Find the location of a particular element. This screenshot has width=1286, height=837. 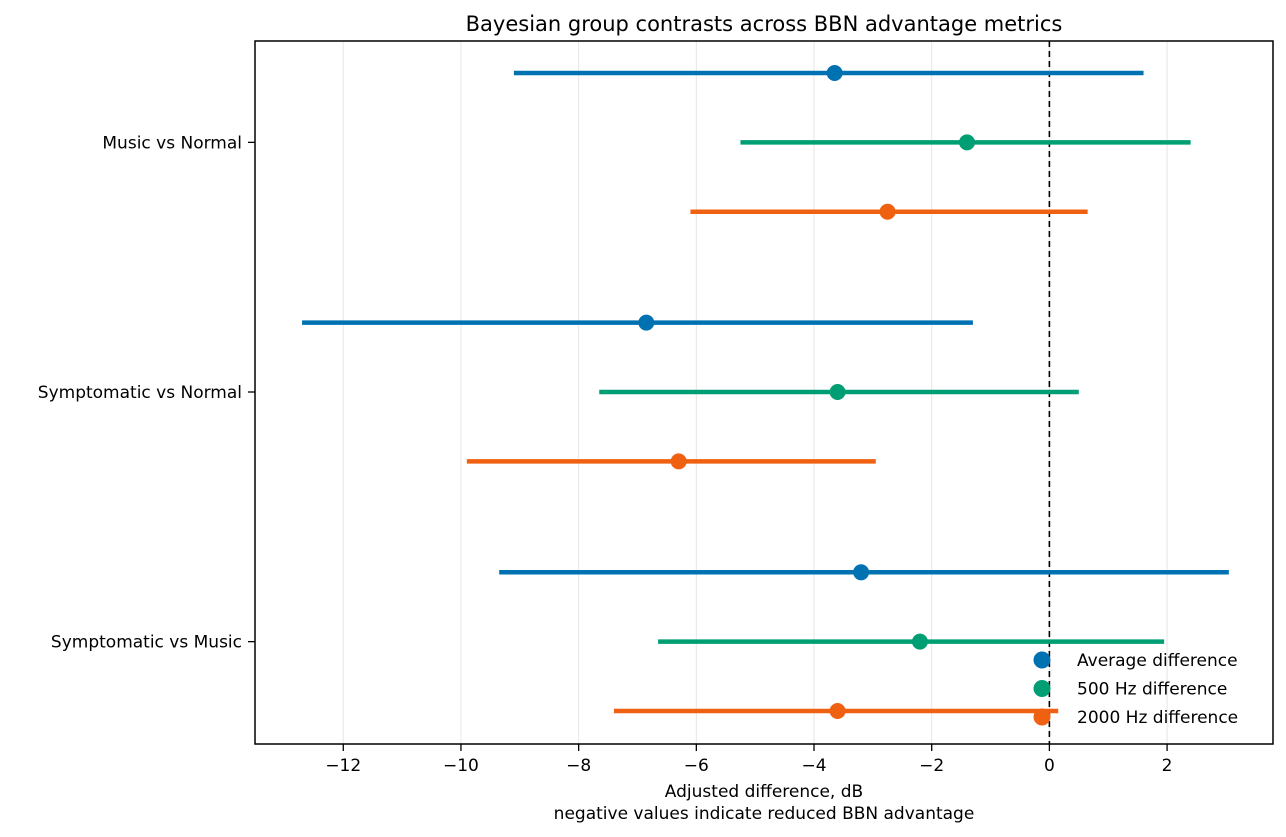

x-tick-label: −2 is located at coordinates (931, 766).